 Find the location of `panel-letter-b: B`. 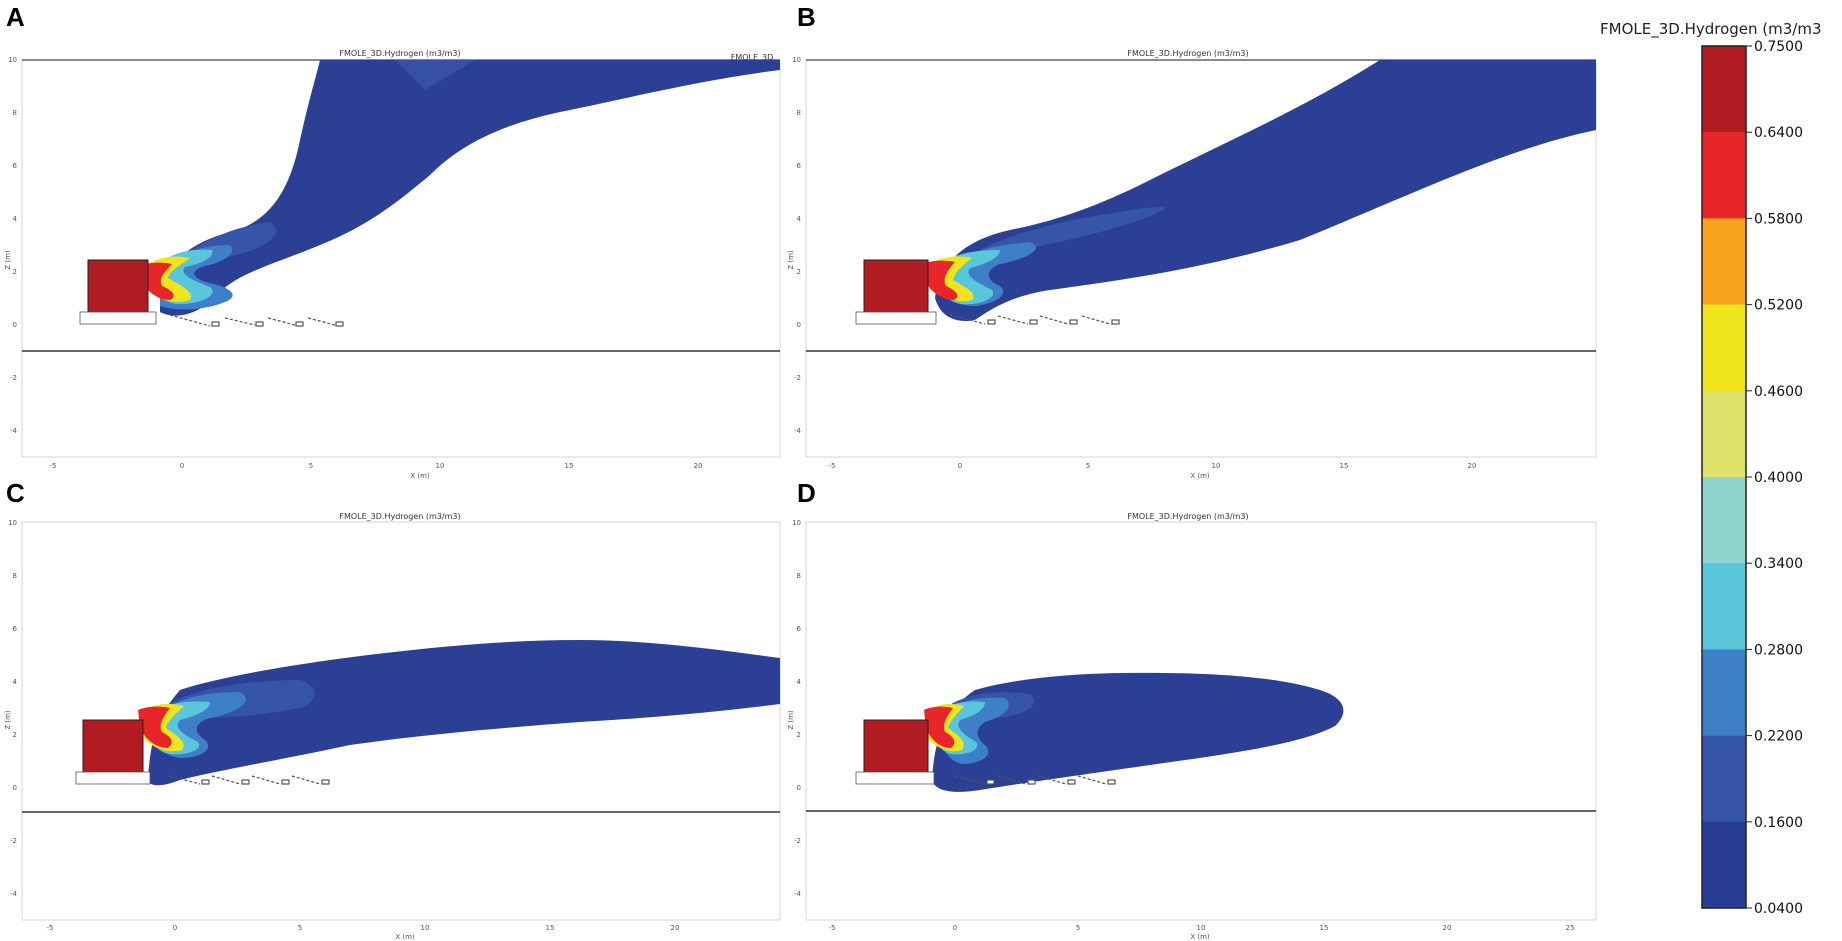

panel-letter-b: B is located at coordinates (806, 17).